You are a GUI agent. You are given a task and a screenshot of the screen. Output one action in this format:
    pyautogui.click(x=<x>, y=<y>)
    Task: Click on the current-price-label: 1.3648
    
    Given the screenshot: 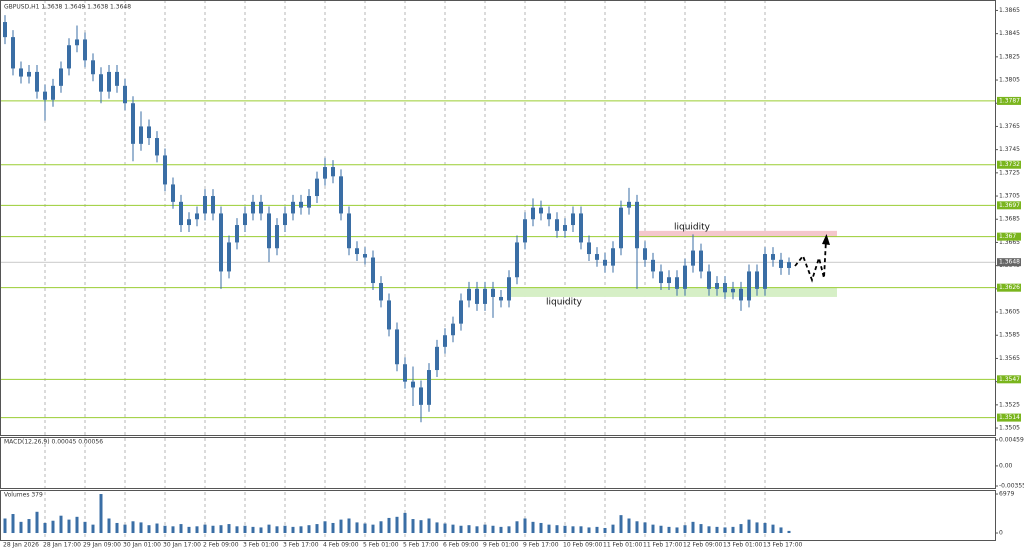 What is the action you would take?
    pyautogui.click(x=1009, y=262)
    